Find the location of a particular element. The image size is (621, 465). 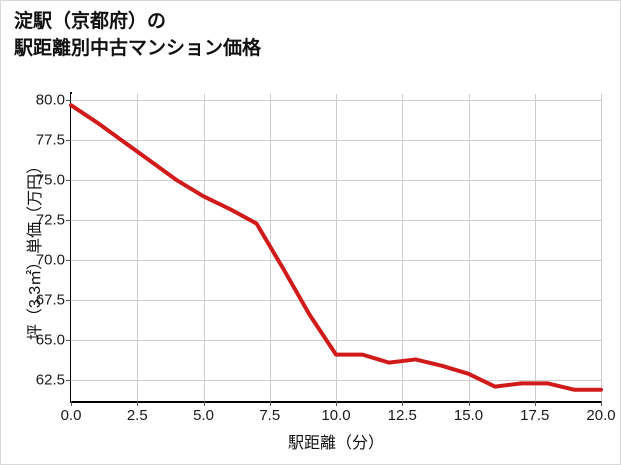

x-axis-title: 駅距離（分） is located at coordinates (335, 443).